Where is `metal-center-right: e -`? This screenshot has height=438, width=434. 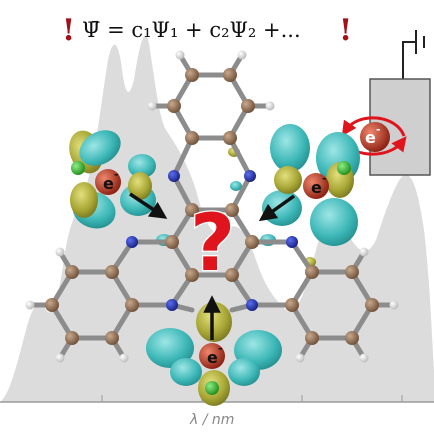
metal-center-right: e - is located at coordinates (304, 191).